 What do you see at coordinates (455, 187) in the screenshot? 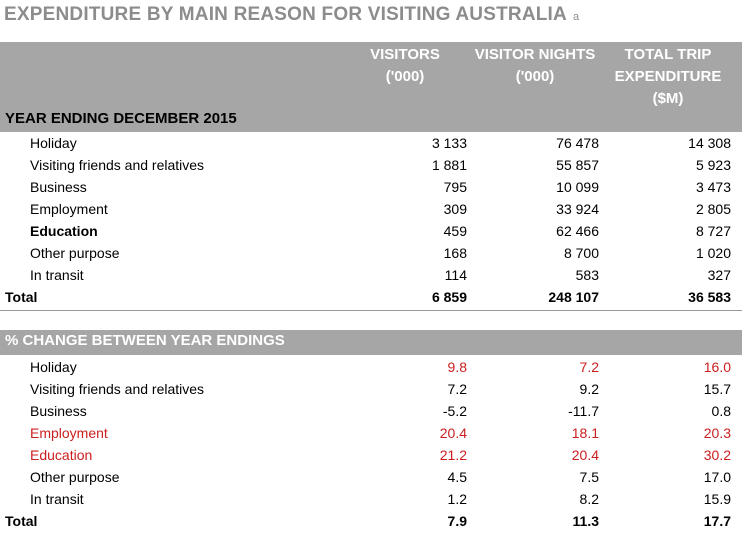
I see `cell-value: 795` at bounding box center [455, 187].